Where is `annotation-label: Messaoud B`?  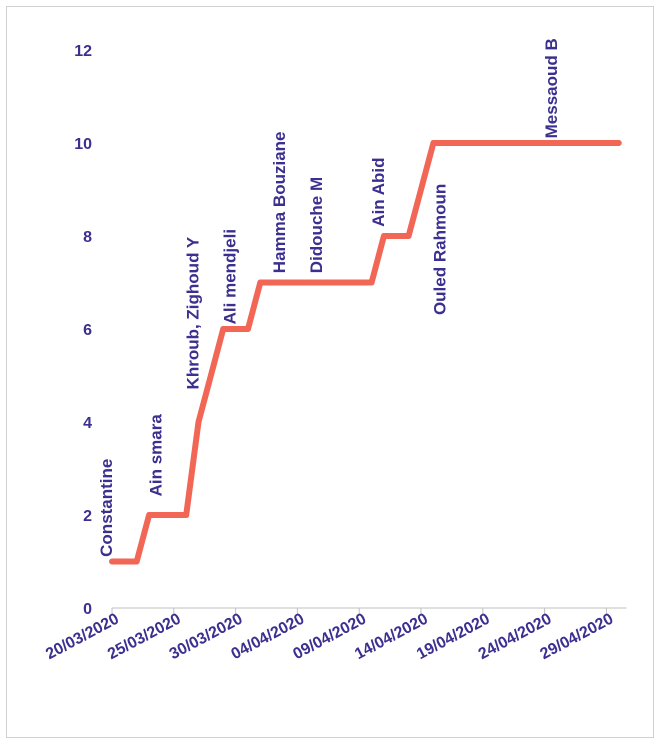
annotation-label: Messaoud B is located at coordinates (551, 88).